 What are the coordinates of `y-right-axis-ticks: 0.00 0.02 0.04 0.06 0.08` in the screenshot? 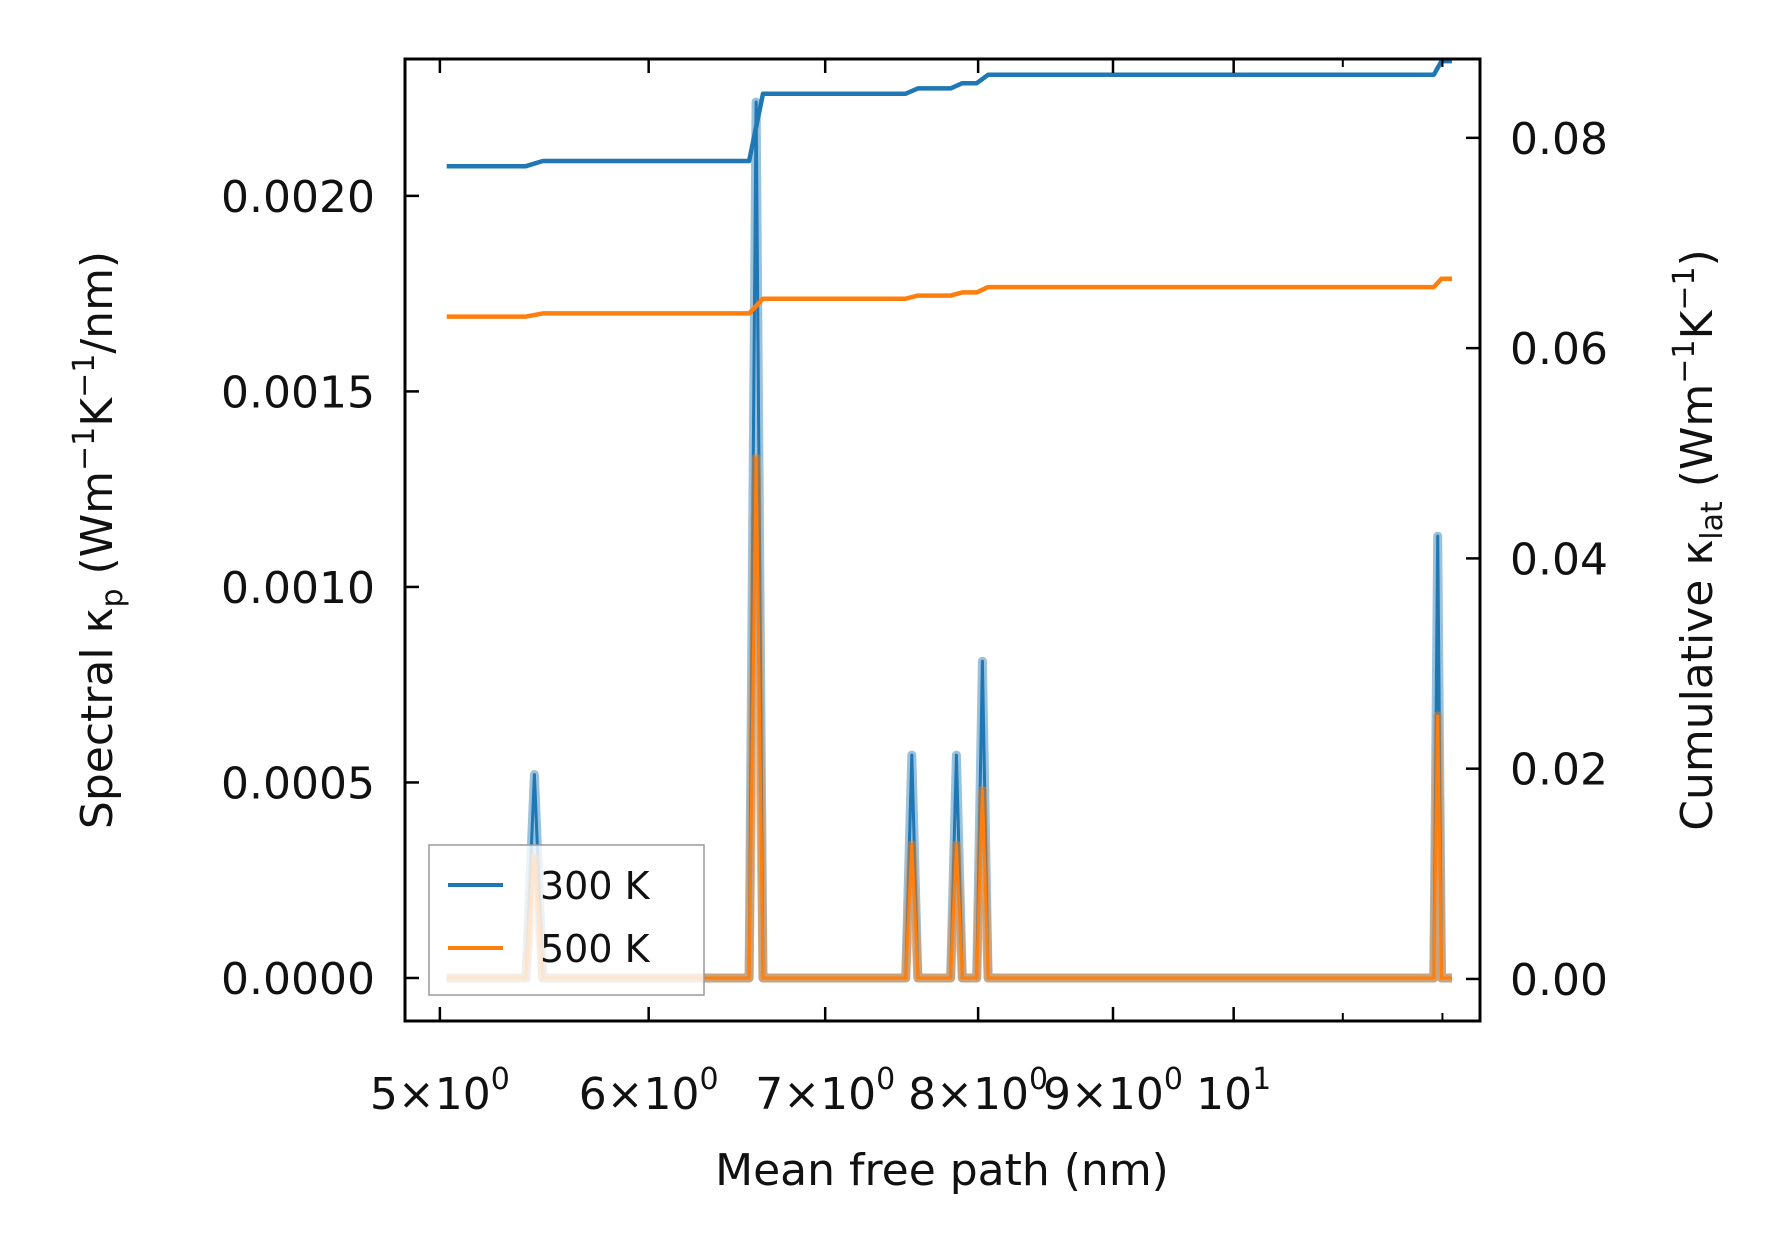 It's located at (1537, 560).